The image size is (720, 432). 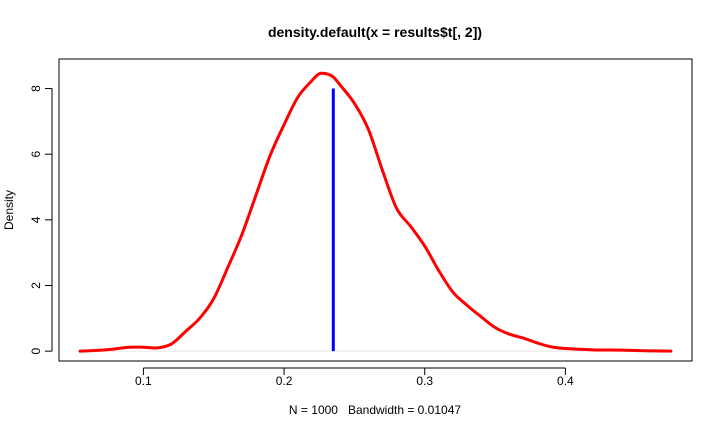 I want to click on y-tick-label: 4, so click(x=36, y=219).